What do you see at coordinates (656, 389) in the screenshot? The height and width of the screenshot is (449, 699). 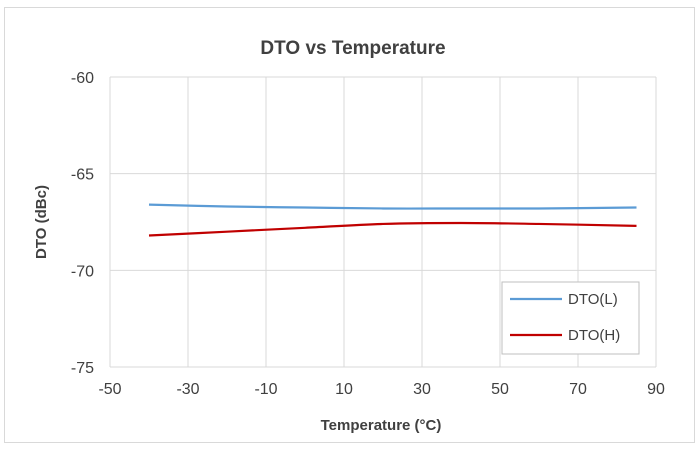 I see `x-tick-label: 90` at bounding box center [656, 389].